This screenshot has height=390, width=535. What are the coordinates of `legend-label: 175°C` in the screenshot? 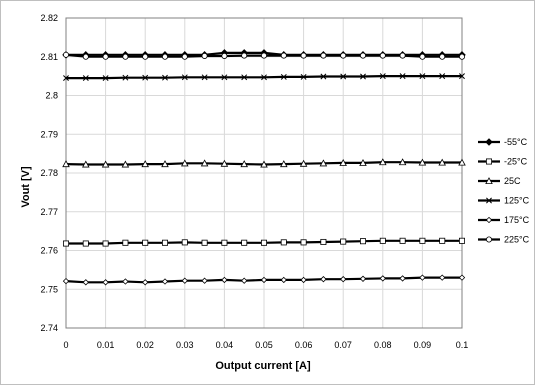 It's located at (517, 220).